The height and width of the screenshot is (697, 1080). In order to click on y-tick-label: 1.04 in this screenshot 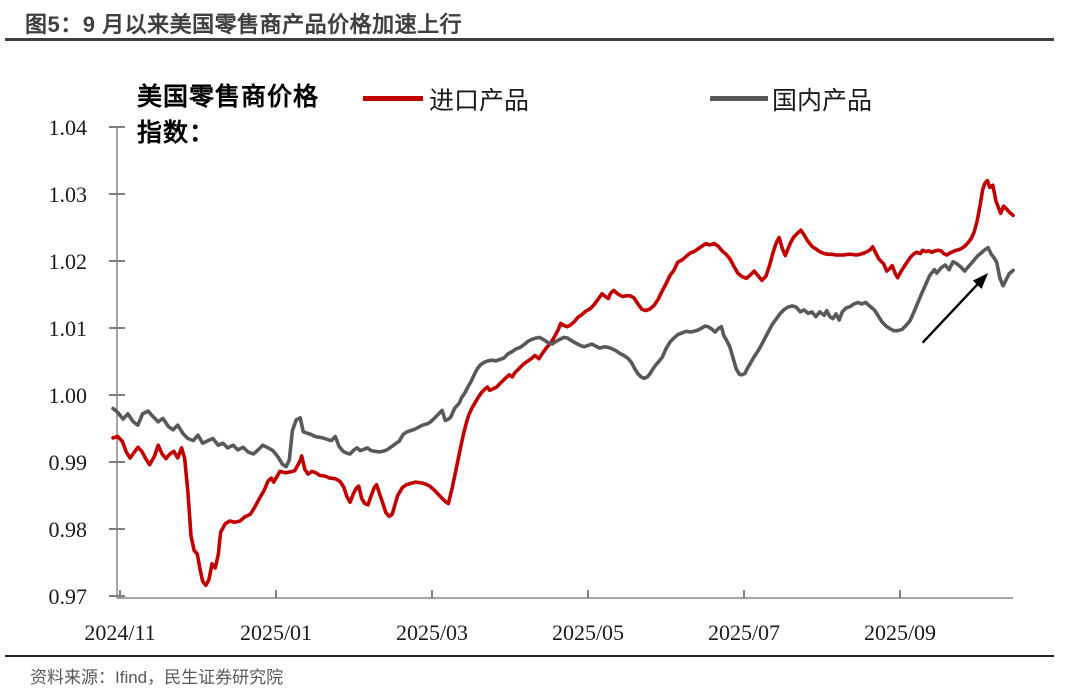, I will do `click(68, 127)`.